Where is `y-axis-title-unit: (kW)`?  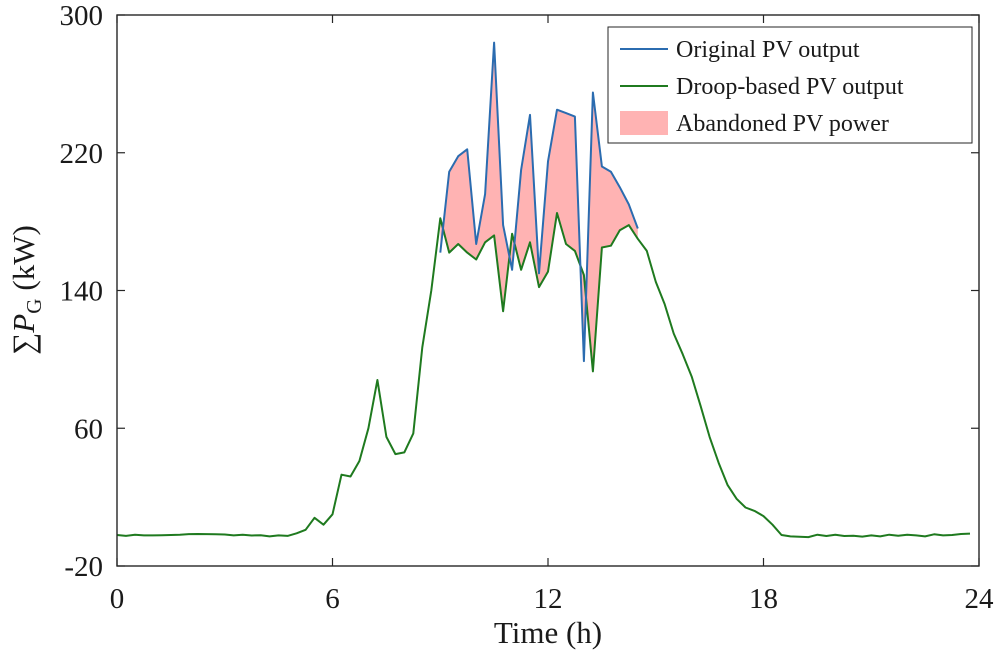
y-axis-title-unit: (kW) is located at coordinates (23, 257).